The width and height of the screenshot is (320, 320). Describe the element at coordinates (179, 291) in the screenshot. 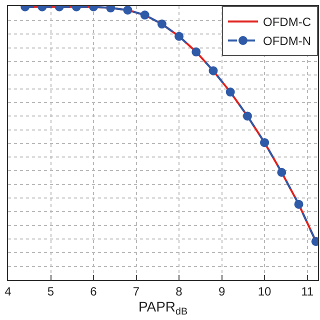

I see `x-tick-label: 8` at that location.